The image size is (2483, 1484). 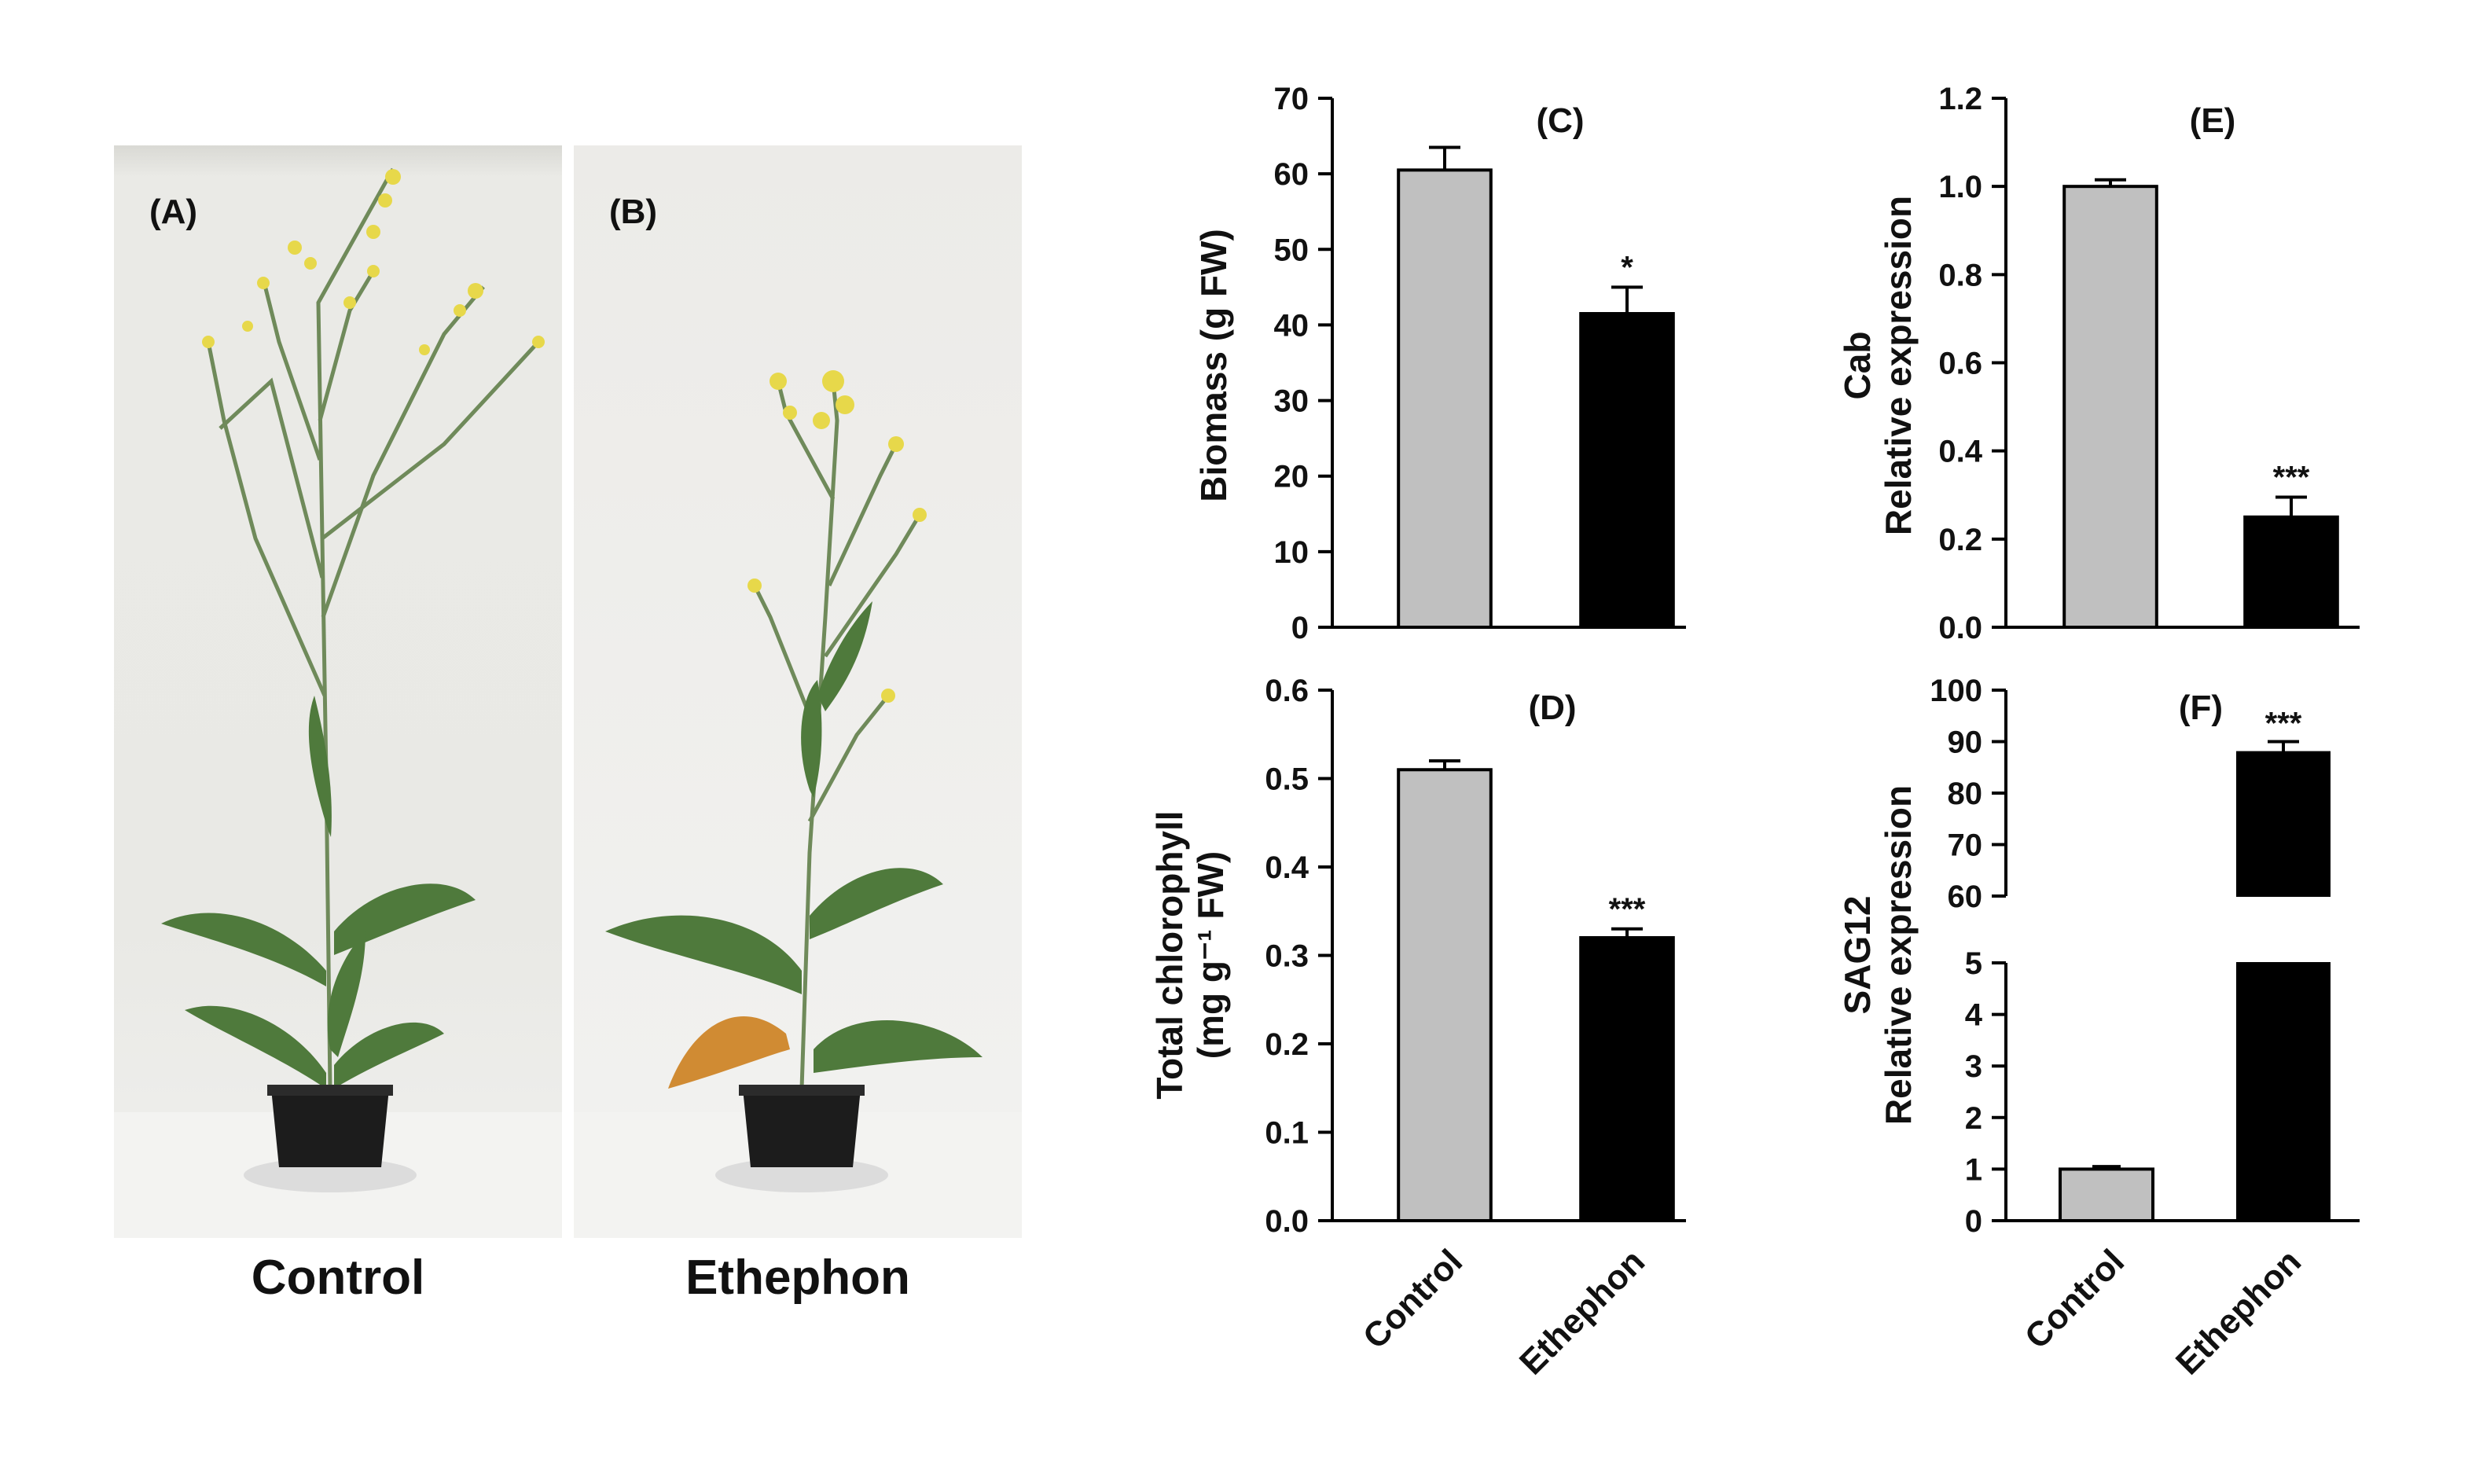 I want to click on y-tick-label: 1.0, so click(x=1960, y=187).